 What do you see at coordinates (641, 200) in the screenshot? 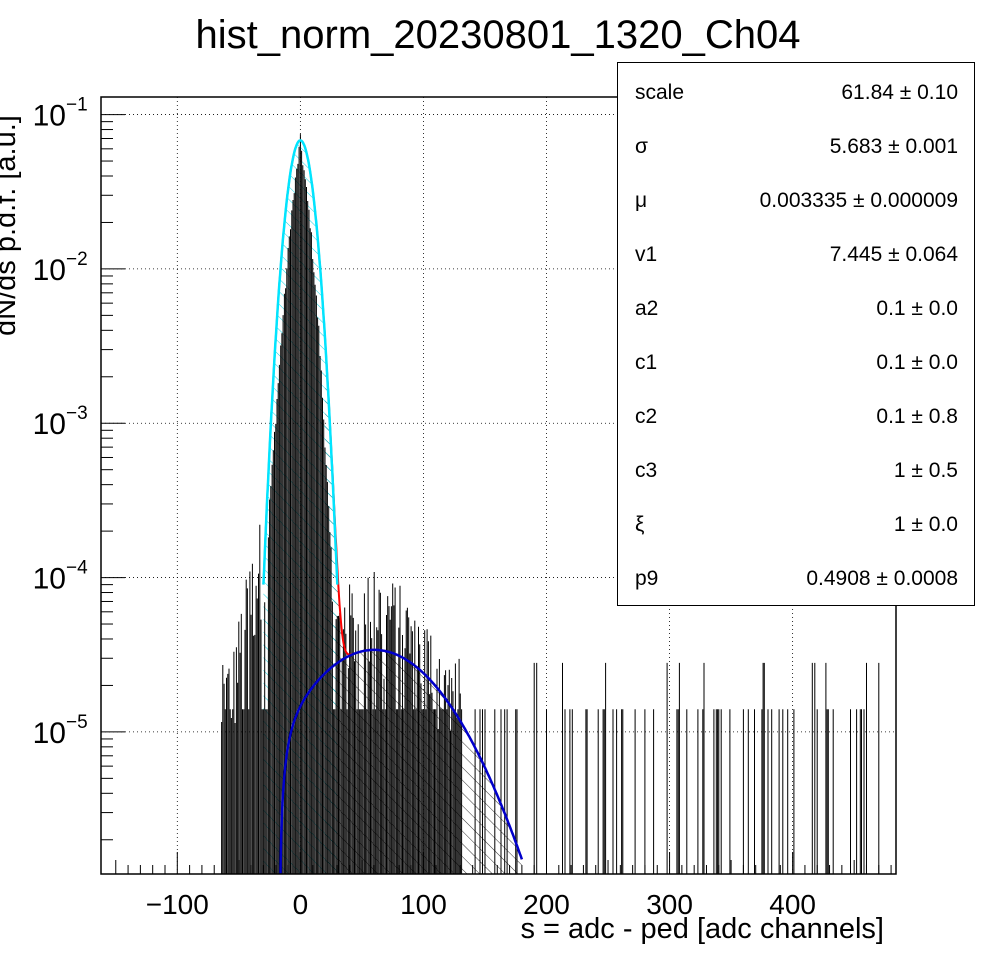
I see `stat-name: μ` at bounding box center [641, 200].